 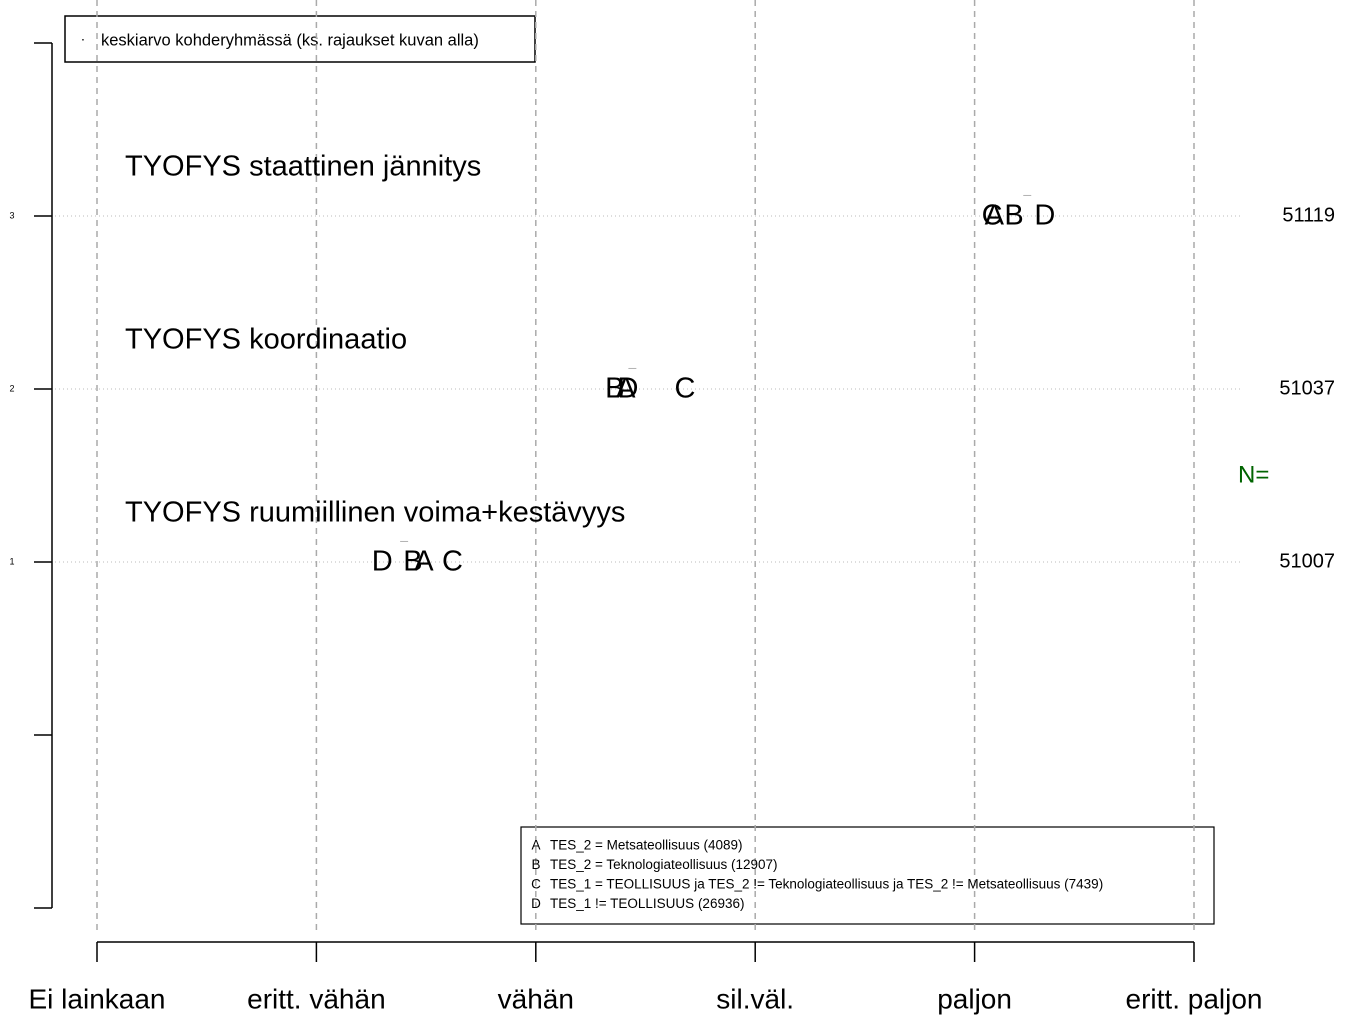 I want to click on key-text: TES_2 = Metsateollisuus (4089), so click(x=646, y=845).